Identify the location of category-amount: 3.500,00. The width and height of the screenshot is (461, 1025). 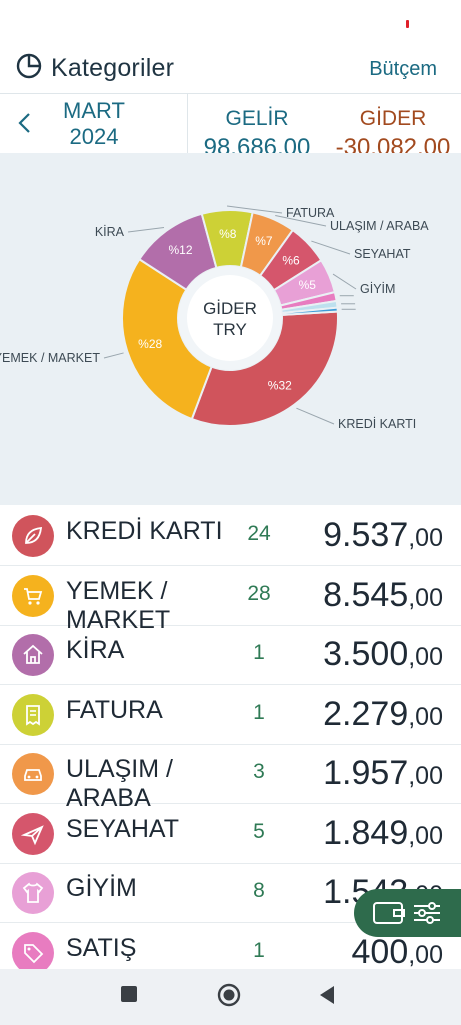
(383, 655).